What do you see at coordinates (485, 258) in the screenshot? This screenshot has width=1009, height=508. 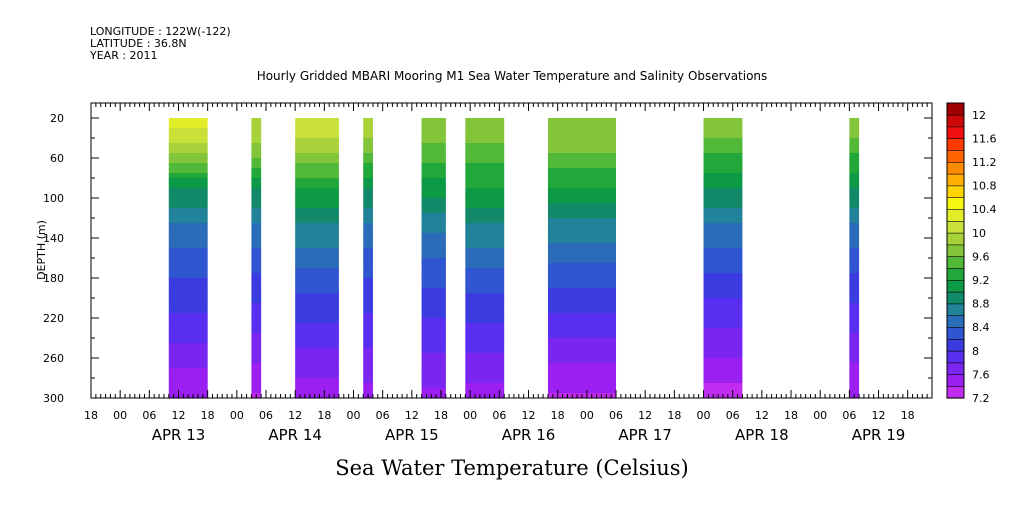 I see `observation-window` at bounding box center [485, 258].